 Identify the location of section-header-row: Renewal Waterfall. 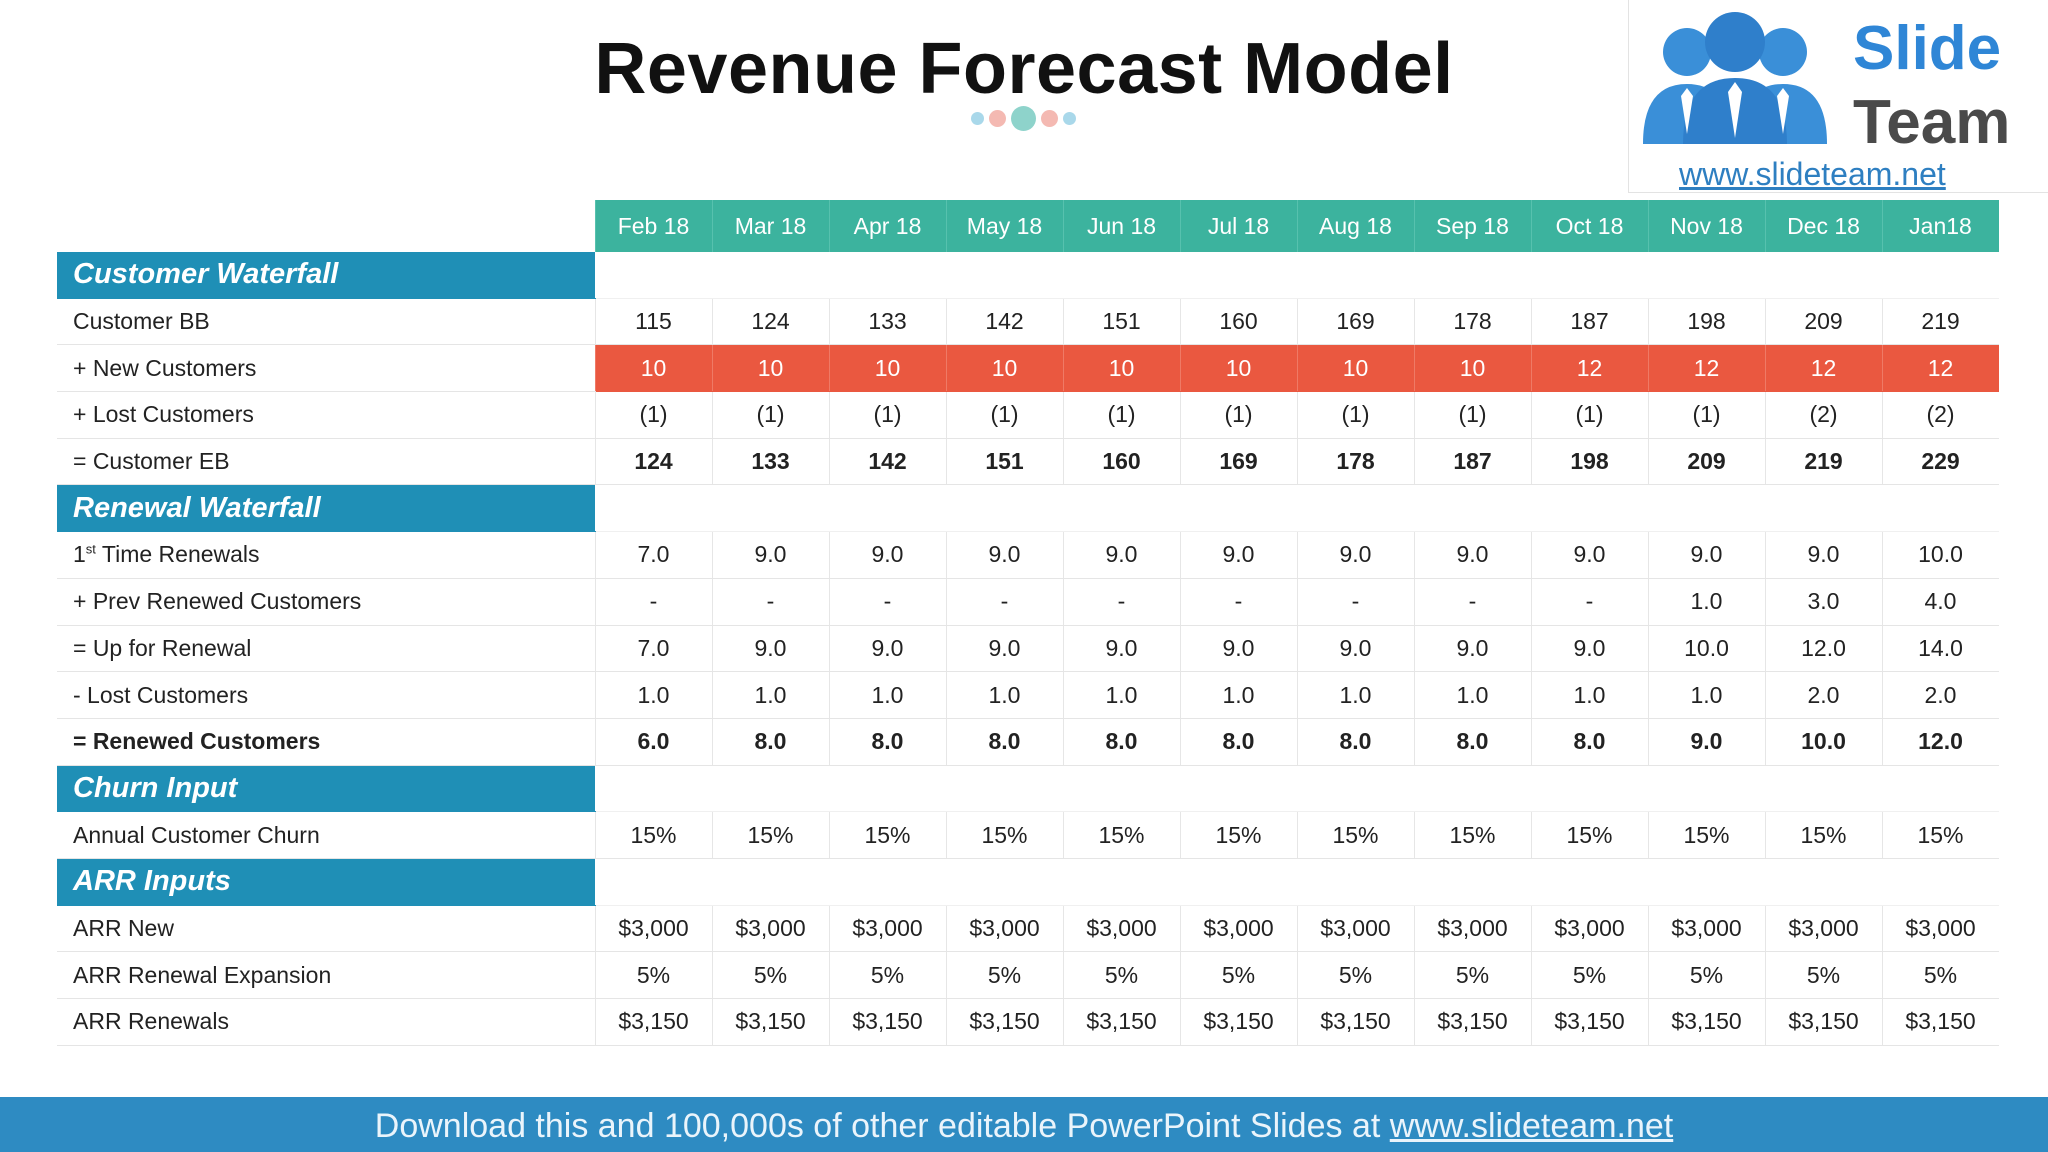
(1028, 508).